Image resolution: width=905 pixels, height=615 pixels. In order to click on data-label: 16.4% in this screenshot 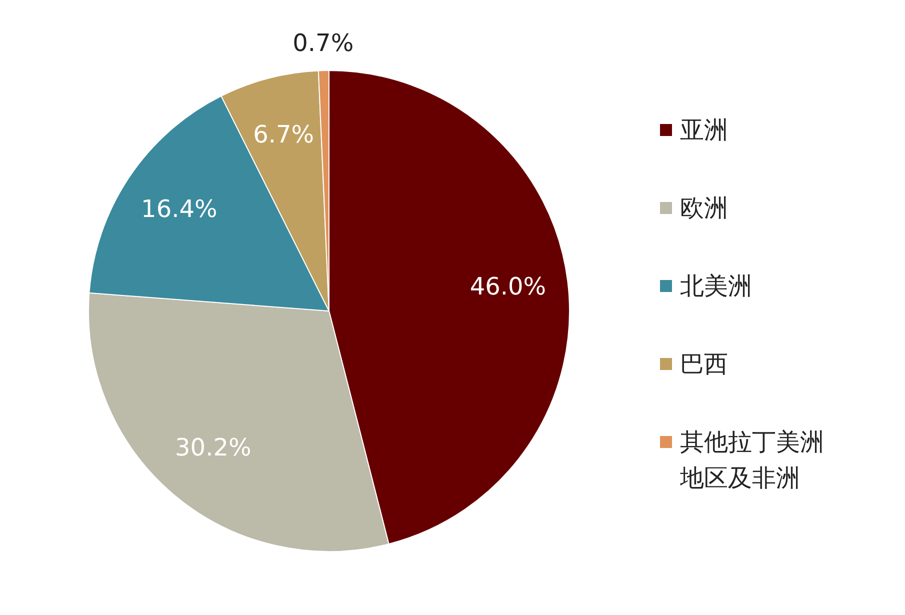, I will do `click(179, 208)`.